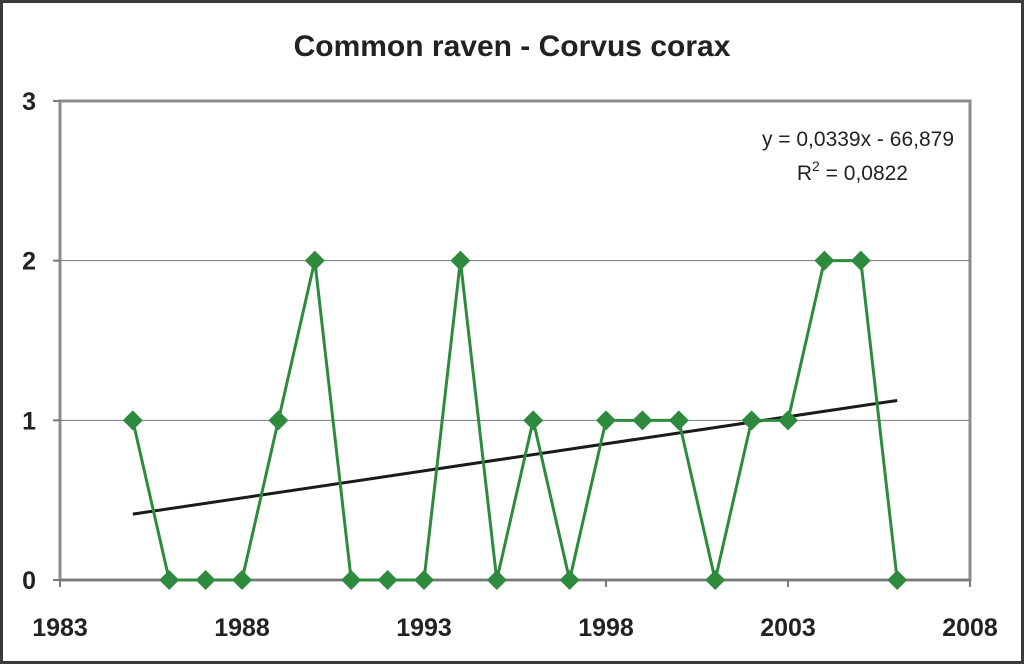 Image resolution: width=1024 pixels, height=664 pixels. Describe the element at coordinates (804, 173) in the screenshot. I see `r-squared-symbol: R` at that location.